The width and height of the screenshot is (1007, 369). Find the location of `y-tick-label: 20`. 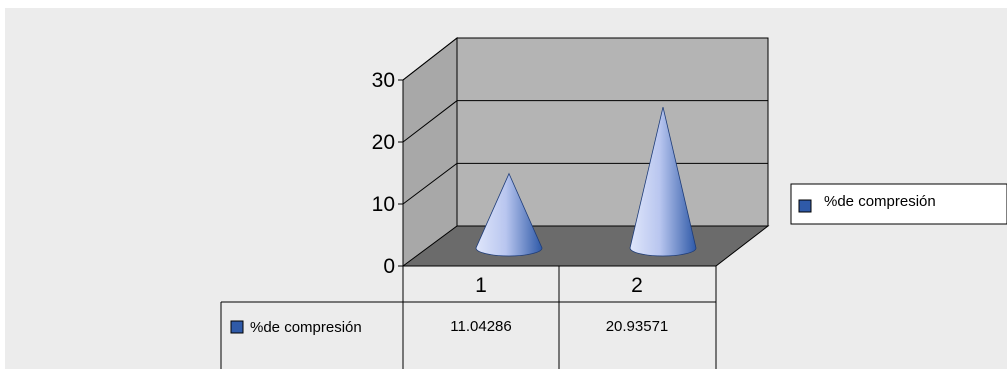

y-tick-label: 20 is located at coordinates (383, 142).